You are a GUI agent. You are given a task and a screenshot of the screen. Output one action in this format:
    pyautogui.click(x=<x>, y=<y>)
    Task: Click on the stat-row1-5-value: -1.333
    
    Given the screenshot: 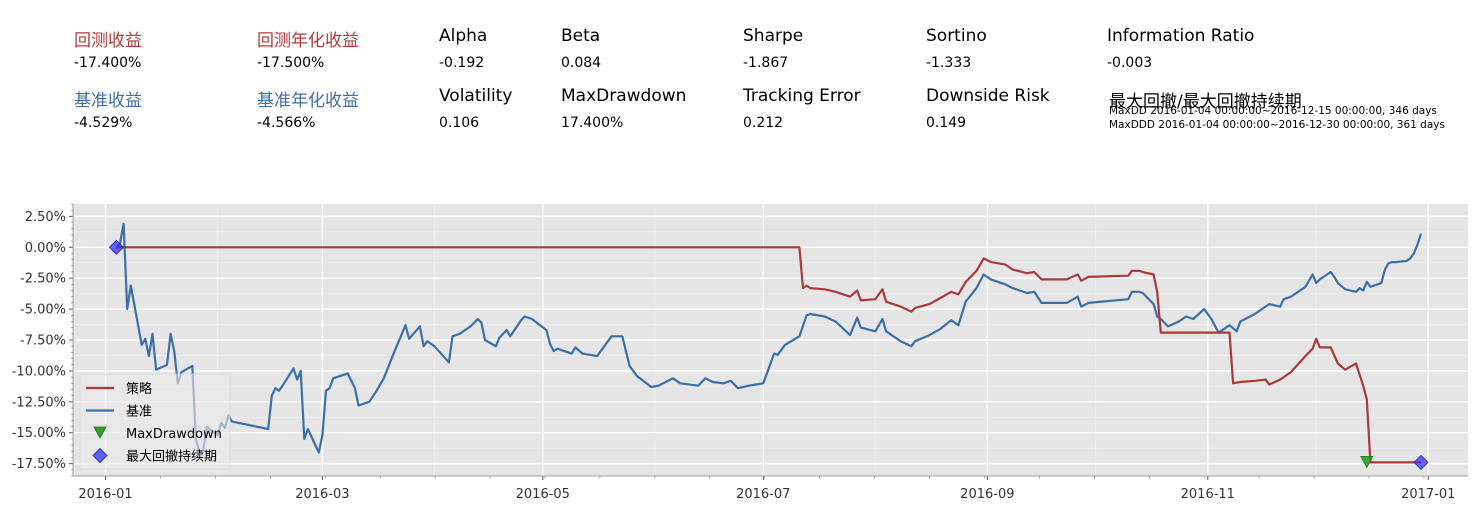 What is the action you would take?
    pyautogui.click(x=949, y=63)
    